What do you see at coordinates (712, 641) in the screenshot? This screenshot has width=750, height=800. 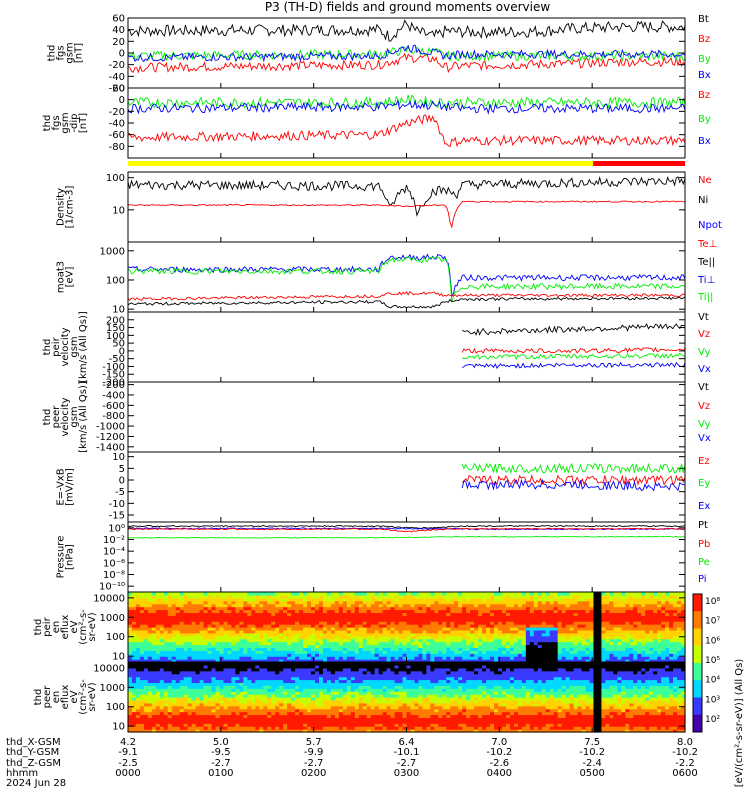 I see `colorbar-tick: 10⁶` at bounding box center [712, 641].